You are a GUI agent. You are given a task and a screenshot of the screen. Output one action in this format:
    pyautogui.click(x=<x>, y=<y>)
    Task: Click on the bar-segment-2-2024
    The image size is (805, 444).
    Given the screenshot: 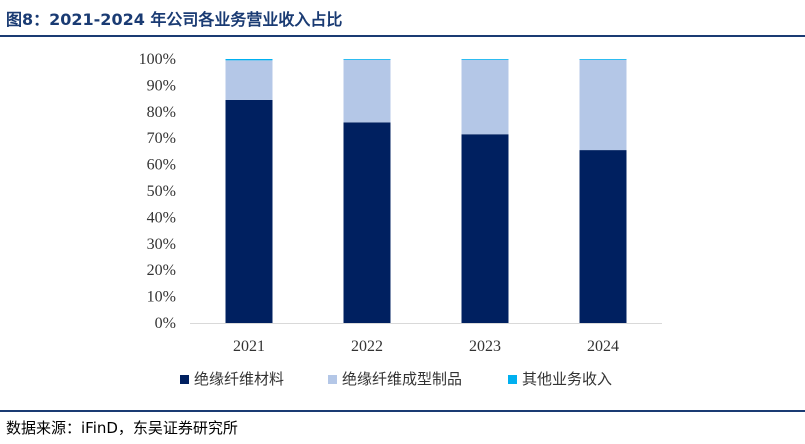 What is the action you would take?
    pyautogui.click(x=603, y=105)
    